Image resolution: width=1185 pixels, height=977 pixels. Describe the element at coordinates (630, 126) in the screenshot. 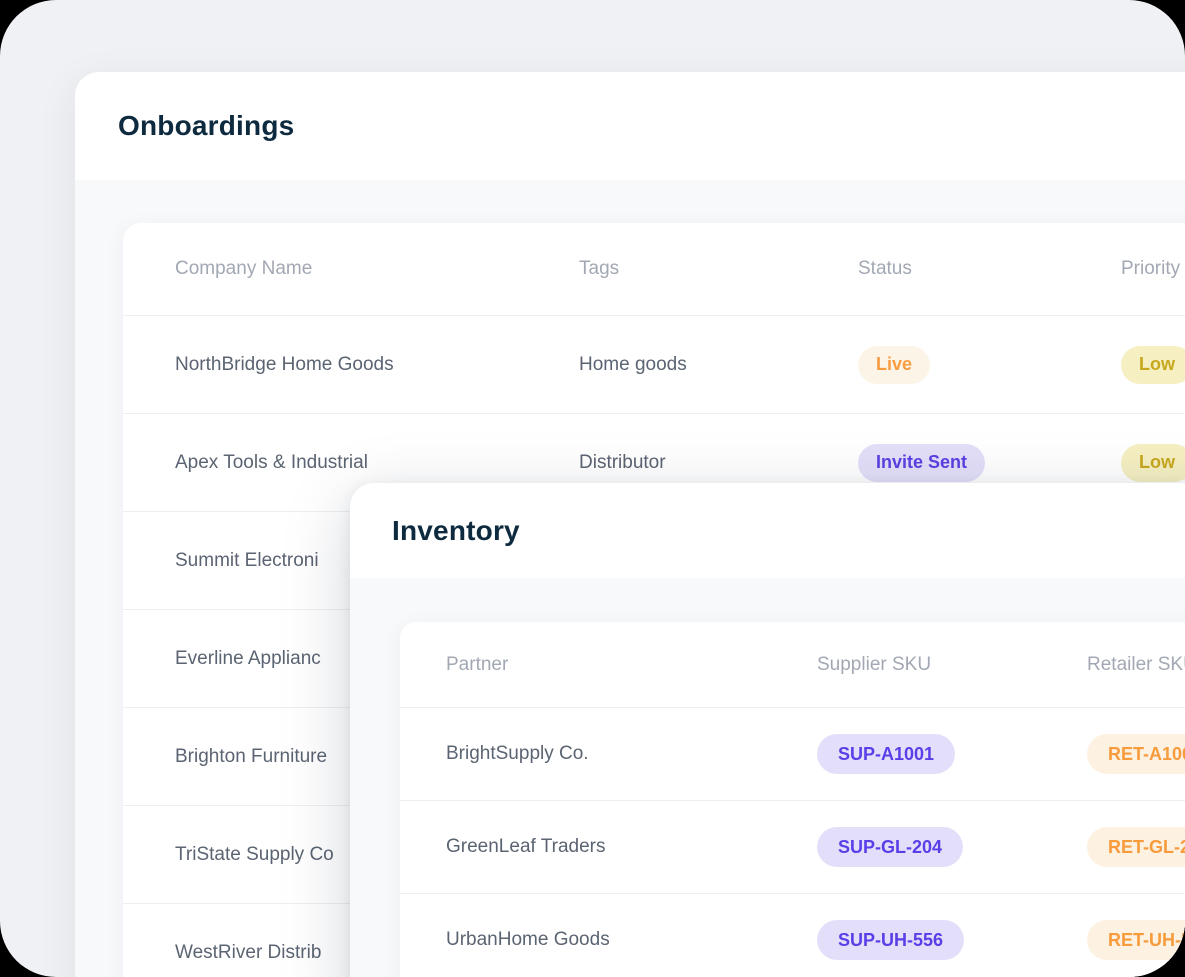

I see `onboardings-card-header: Onboardings` at that location.